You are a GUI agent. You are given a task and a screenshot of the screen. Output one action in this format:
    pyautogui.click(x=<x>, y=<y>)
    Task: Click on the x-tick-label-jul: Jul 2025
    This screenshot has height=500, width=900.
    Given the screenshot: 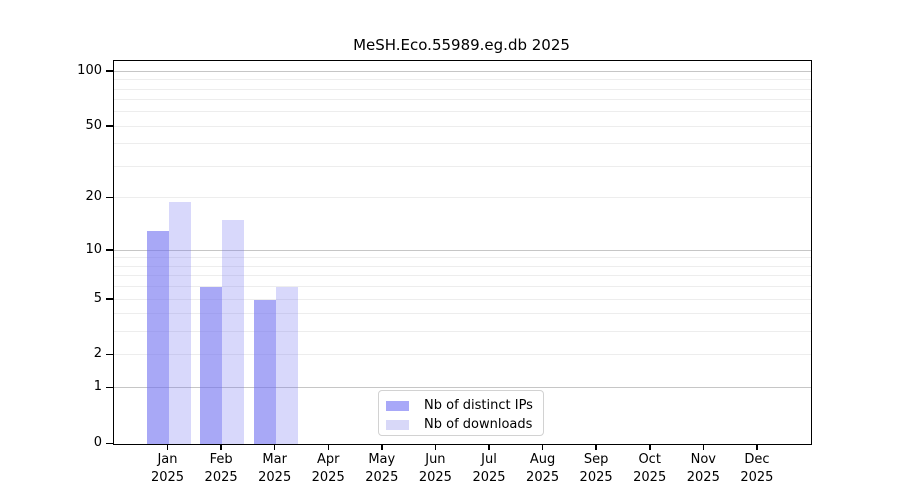 What is the action you would take?
    pyautogui.click(x=489, y=468)
    